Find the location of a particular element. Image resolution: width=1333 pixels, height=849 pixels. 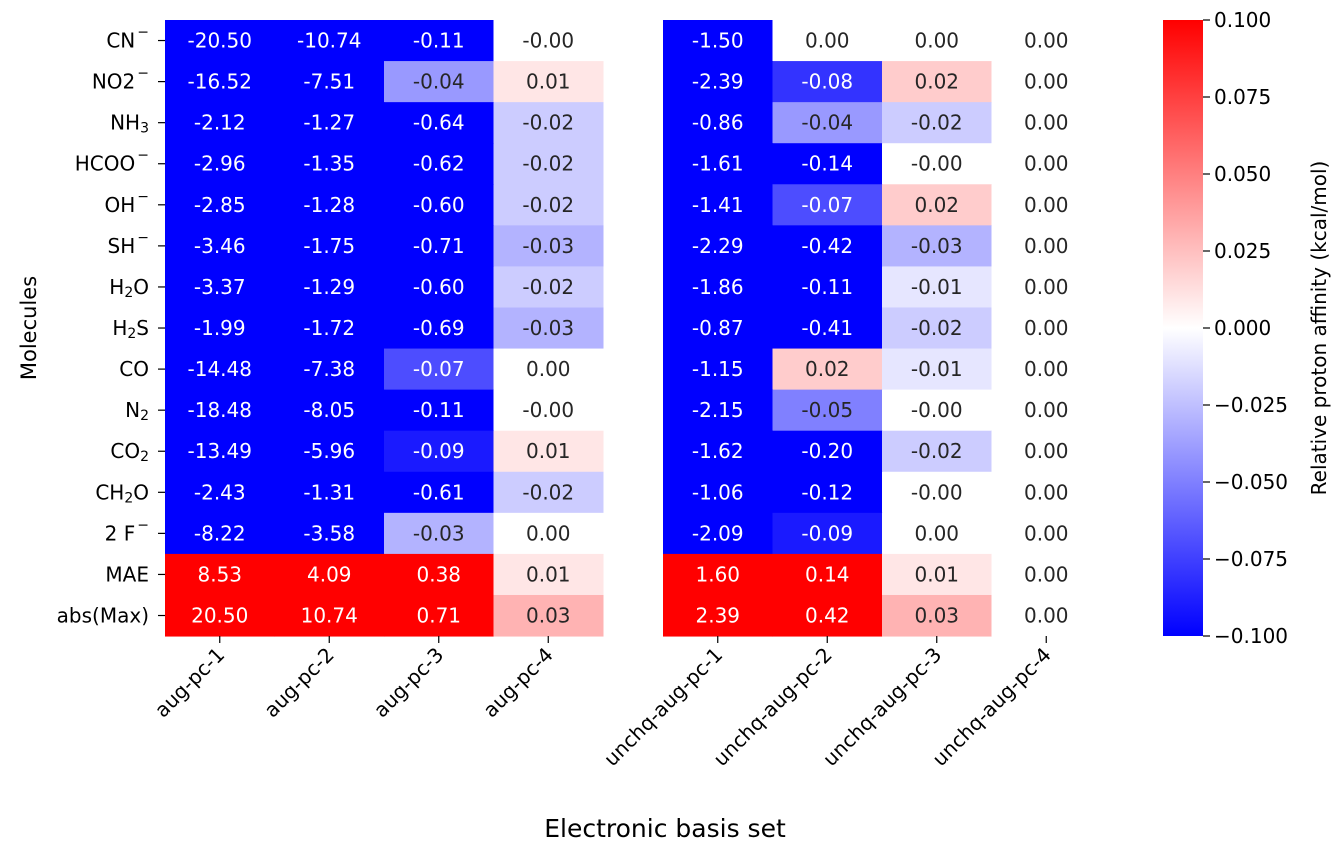

y-tick-label: CO is located at coordinates (134, 369).